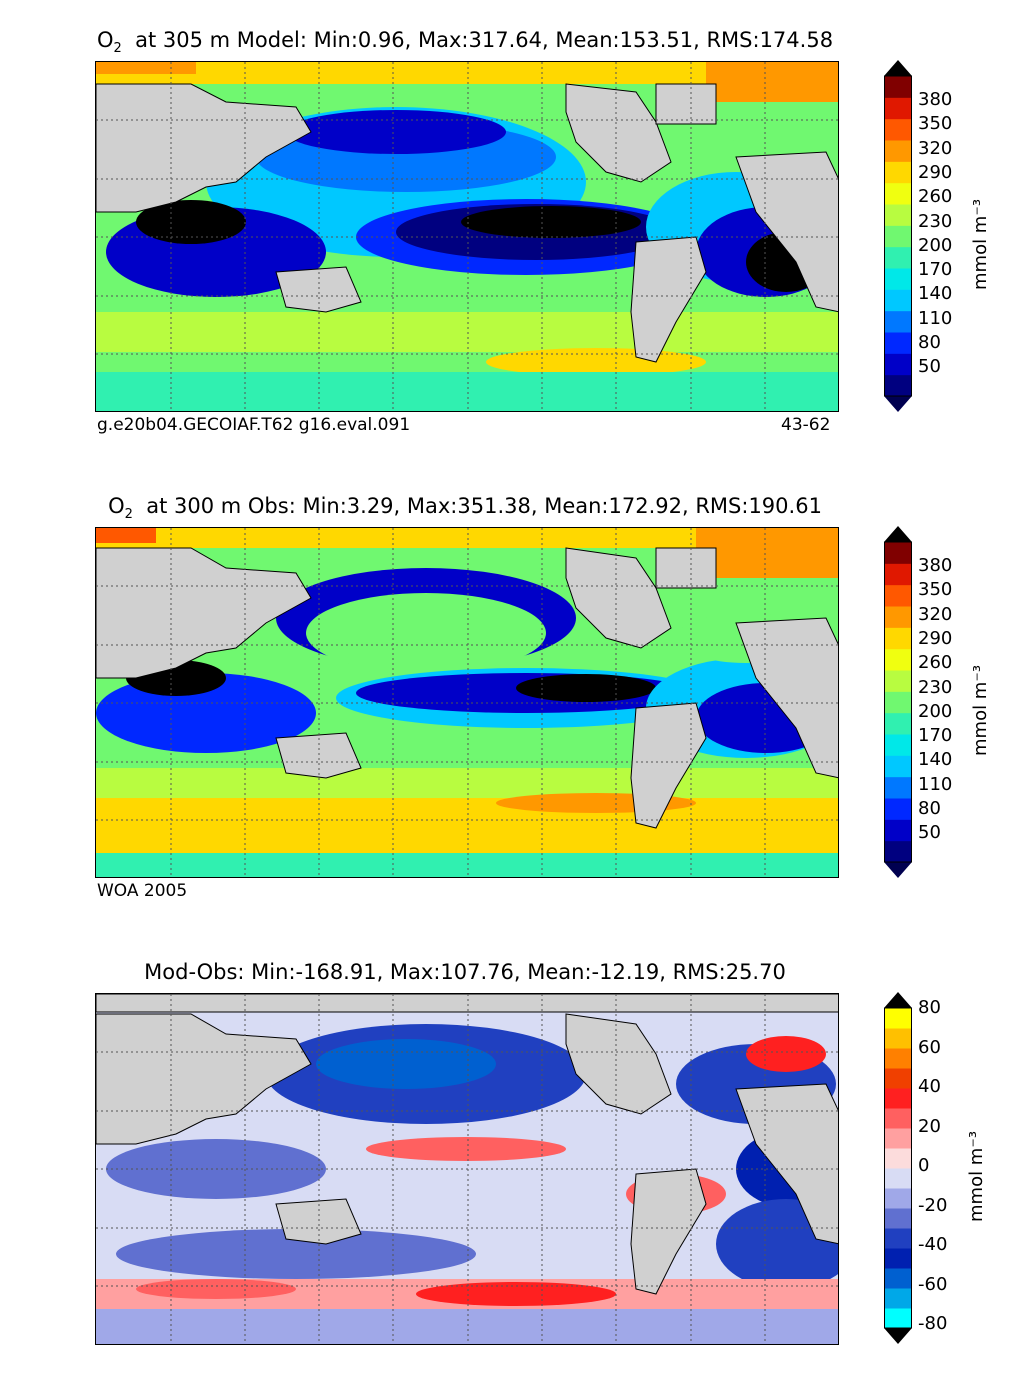 This screenshot has width=1022, height=1374. What do you see at coordinates (980, 244) in the screenshot?
I see `model-colorbar-unit: mmol m⁻³` at bounding box center [980, 244].